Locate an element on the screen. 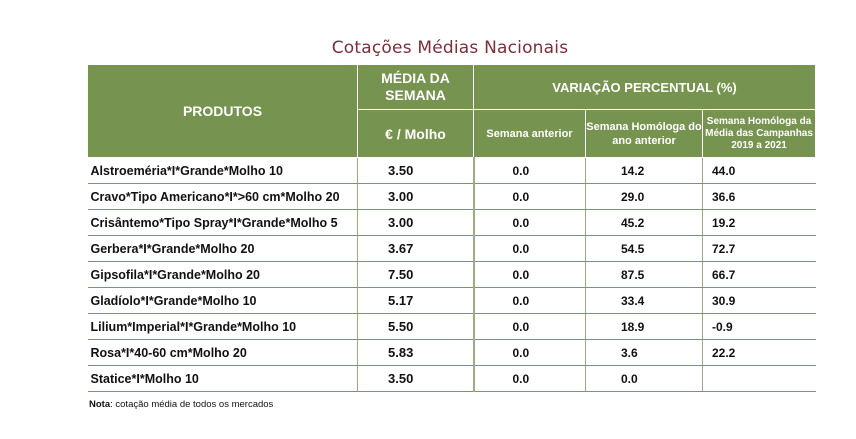 The height and width of the screenshot is (439, 856). product-name-cell: Crisântemo*Tipo Spray*I*Grande*Molho 5 is located at coordinates (222, 222).